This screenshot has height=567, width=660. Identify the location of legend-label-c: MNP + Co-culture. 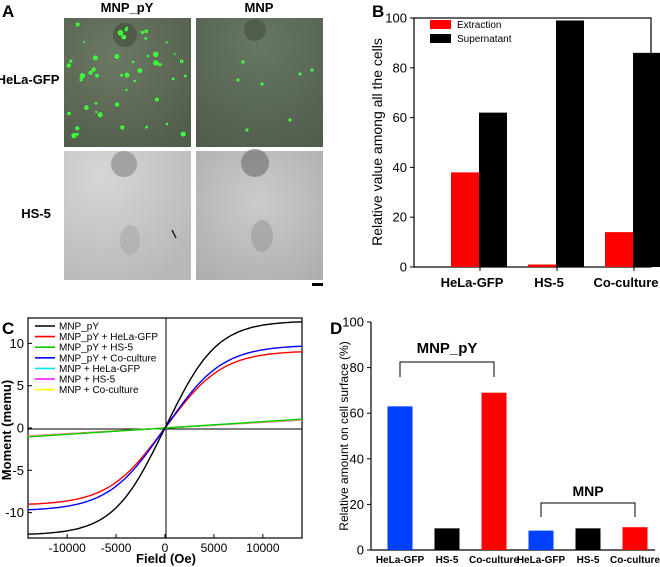
(99, 390).